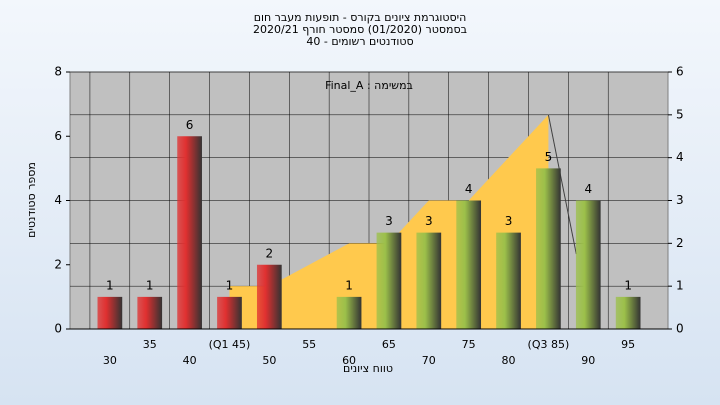 Image resolution: width=720 pixels, height=405 pixels. What do you see at coordinates (269, 360) in the screenshot?
I see `x-tick-label: 50` at bounding box center [269, 360].